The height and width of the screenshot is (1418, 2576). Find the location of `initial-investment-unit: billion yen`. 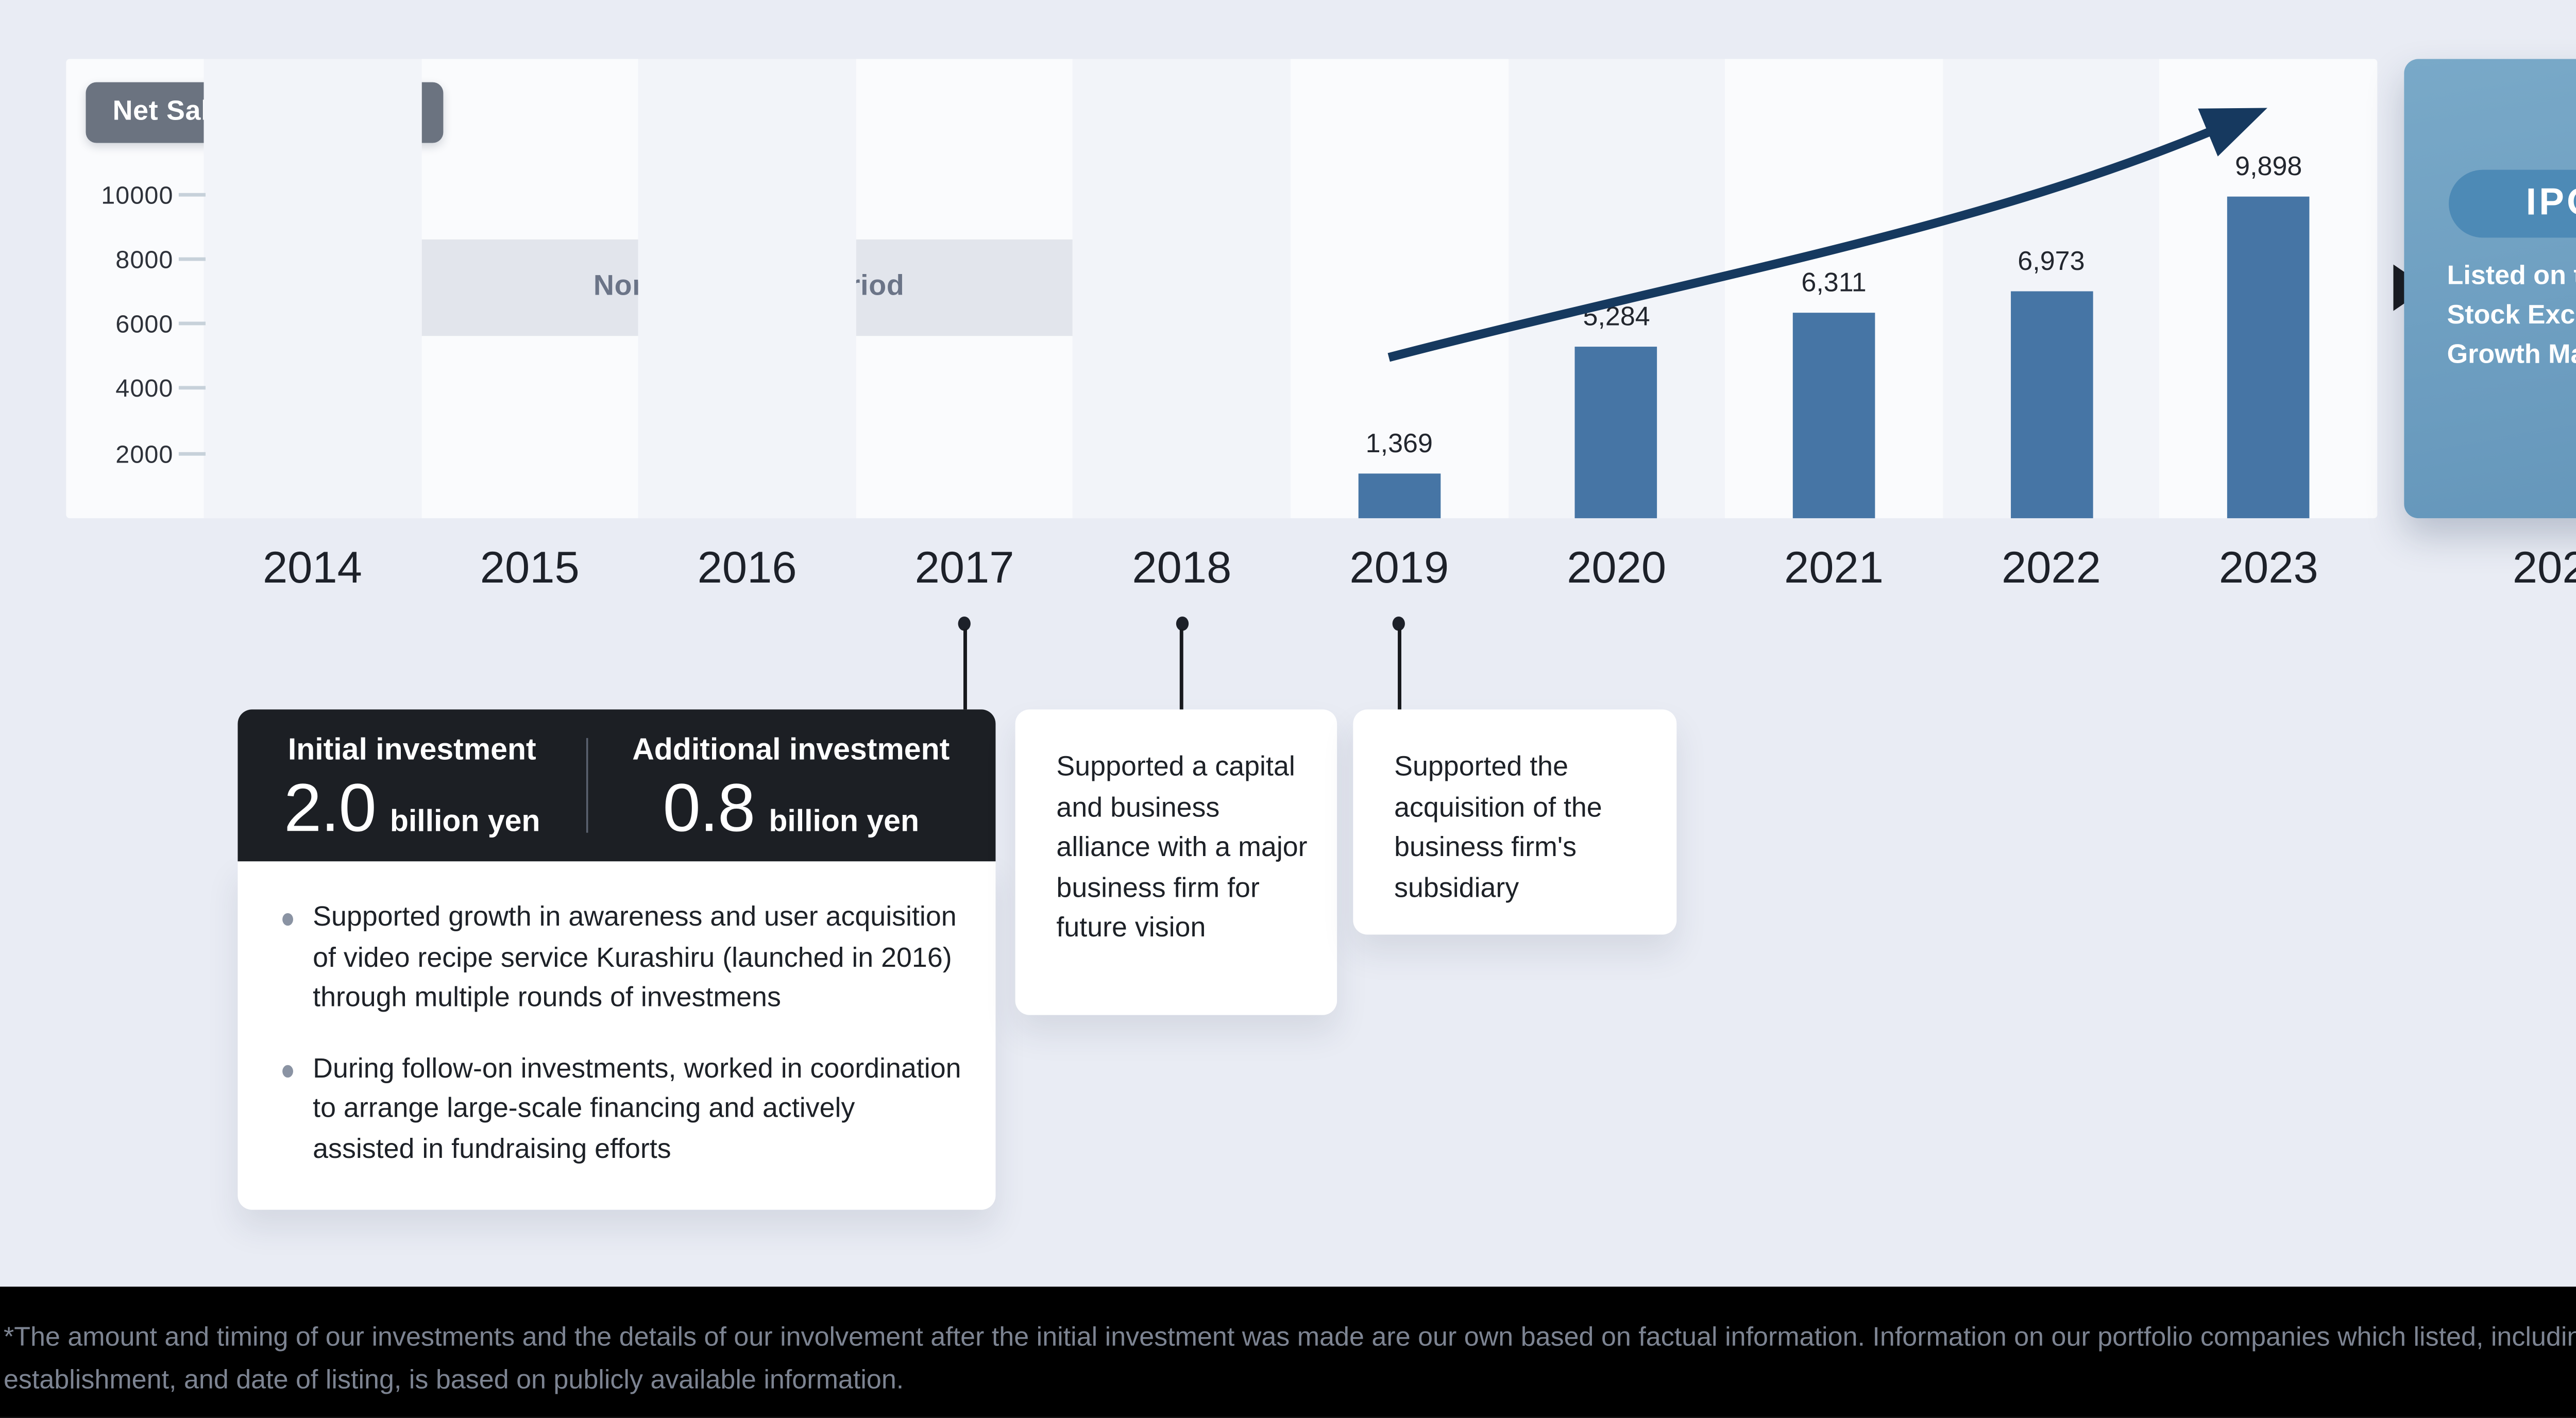

initial-investment-unit: billion yen is located at coordinates (464, 822).